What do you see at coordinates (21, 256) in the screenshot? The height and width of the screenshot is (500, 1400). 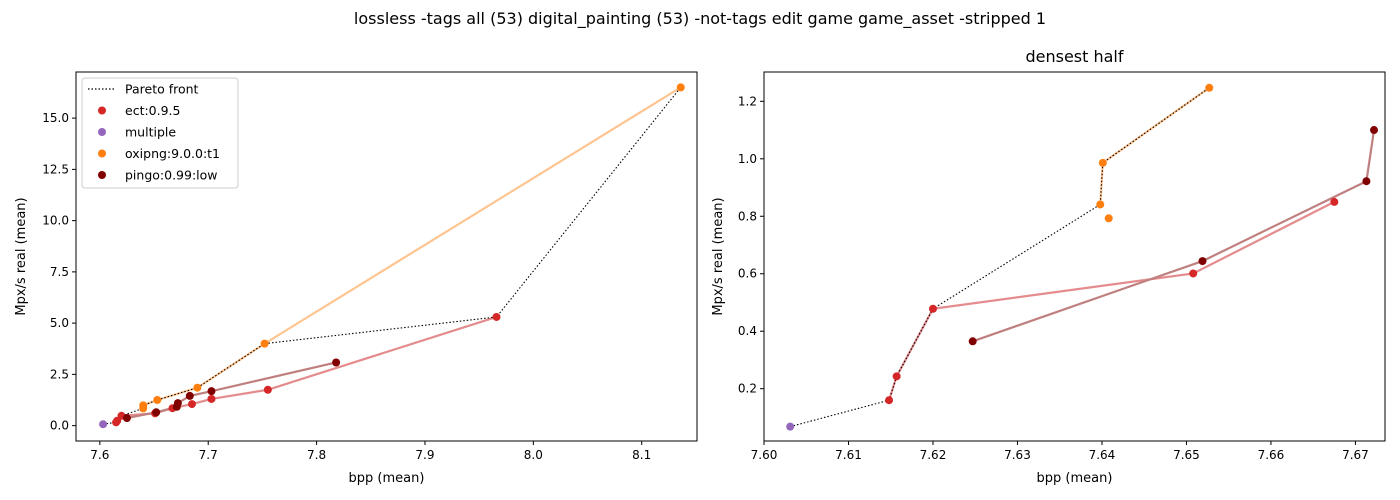 I see `left-ylabel: Mpx/s real (mean)` at bounding box center [21, 256].